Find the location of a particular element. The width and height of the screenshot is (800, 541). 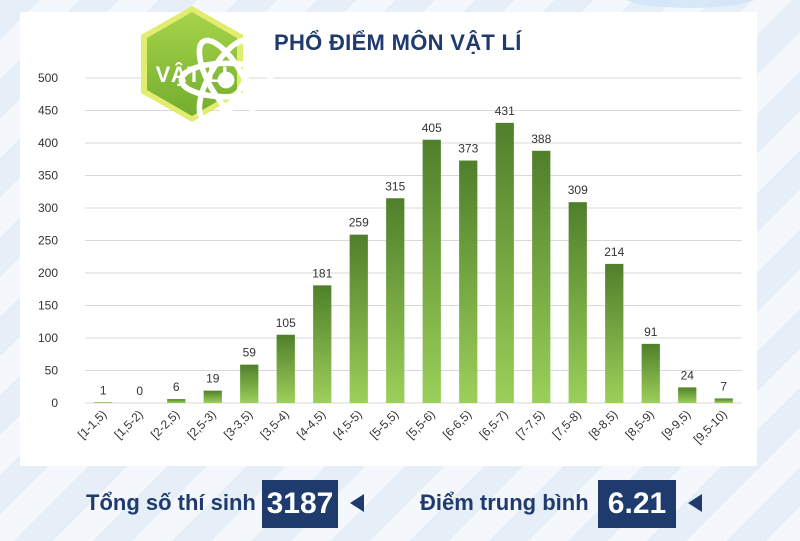

x-tick-label: [6,5-7) is located at coordinates (493, 424).